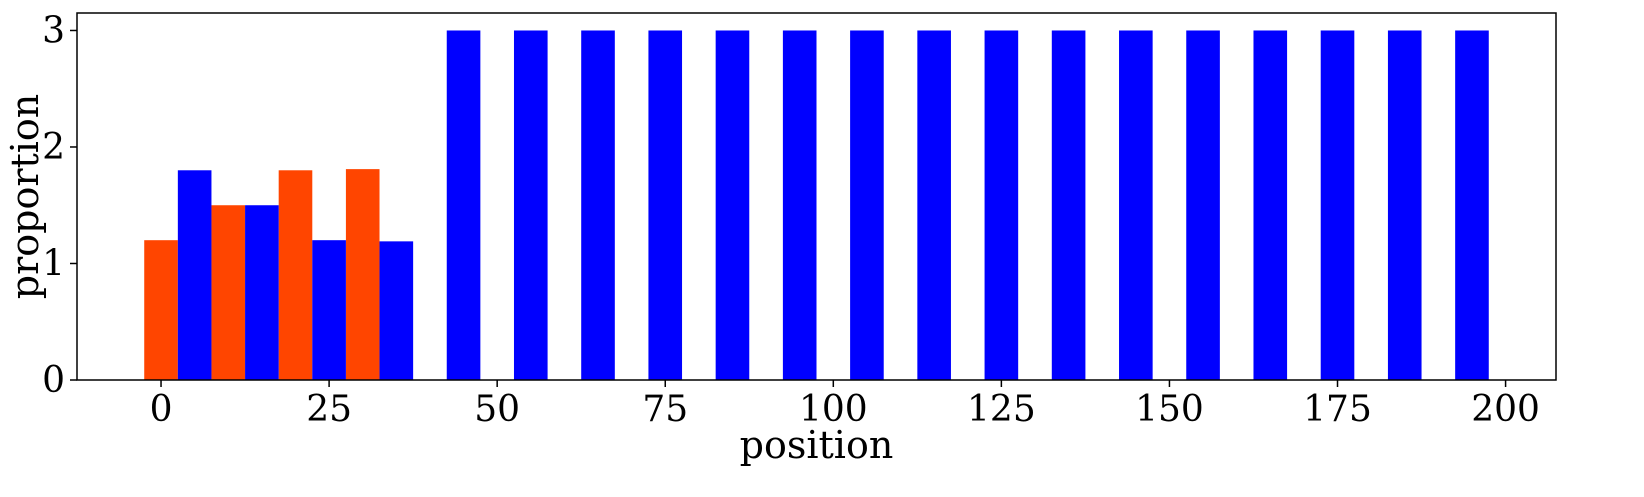 The image size is (1644, 497). What do you see at coordinates (53, 30) in the screenshot?
I see `y-tick-label: 3` at bounding box center [53, 30].